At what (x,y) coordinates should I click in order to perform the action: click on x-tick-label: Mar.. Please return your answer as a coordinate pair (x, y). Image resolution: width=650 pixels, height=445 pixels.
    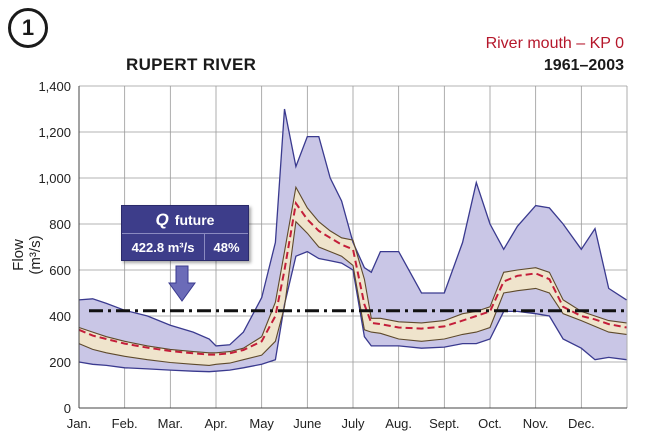
    Looking at the image, I should click on (170, 423).